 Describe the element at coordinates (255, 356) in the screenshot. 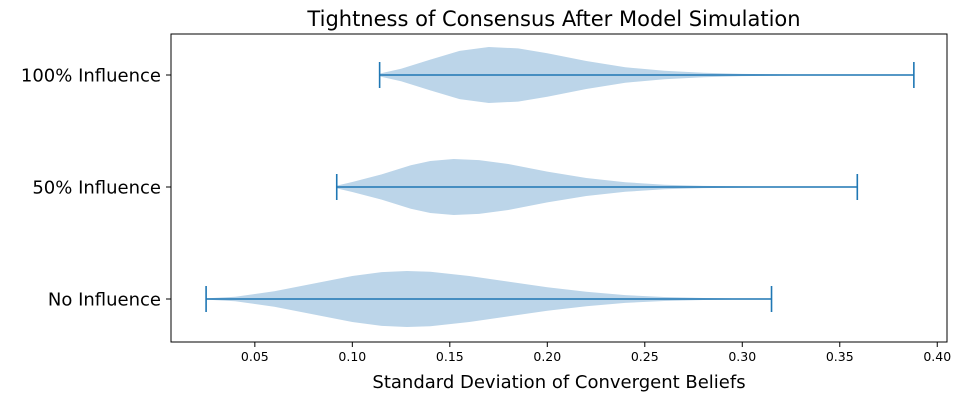

I see `x-tick-label-0: 0.05` at that location.